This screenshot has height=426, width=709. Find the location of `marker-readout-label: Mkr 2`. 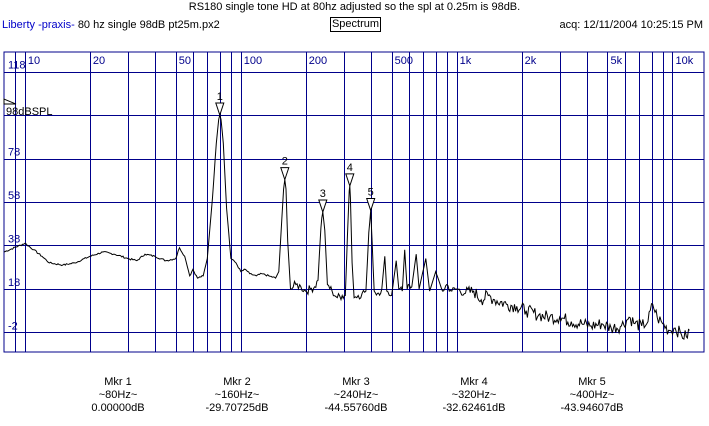

marker-readout-label: Mkr 2 is located at coordinates (237, 382).